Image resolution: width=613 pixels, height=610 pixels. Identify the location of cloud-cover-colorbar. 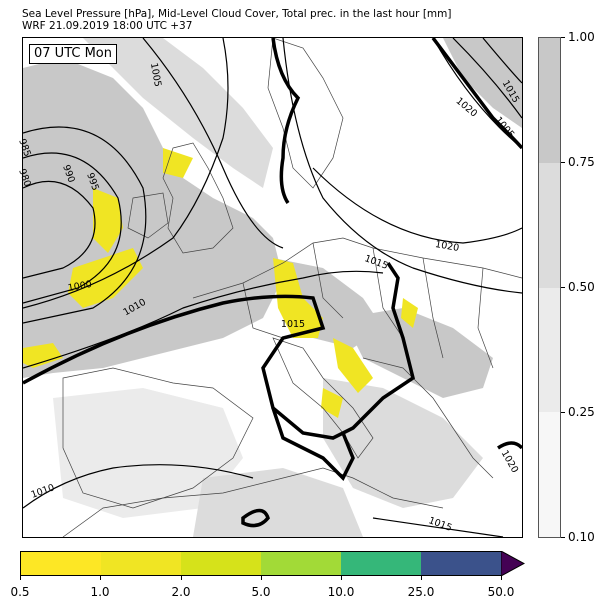
(549, 287).